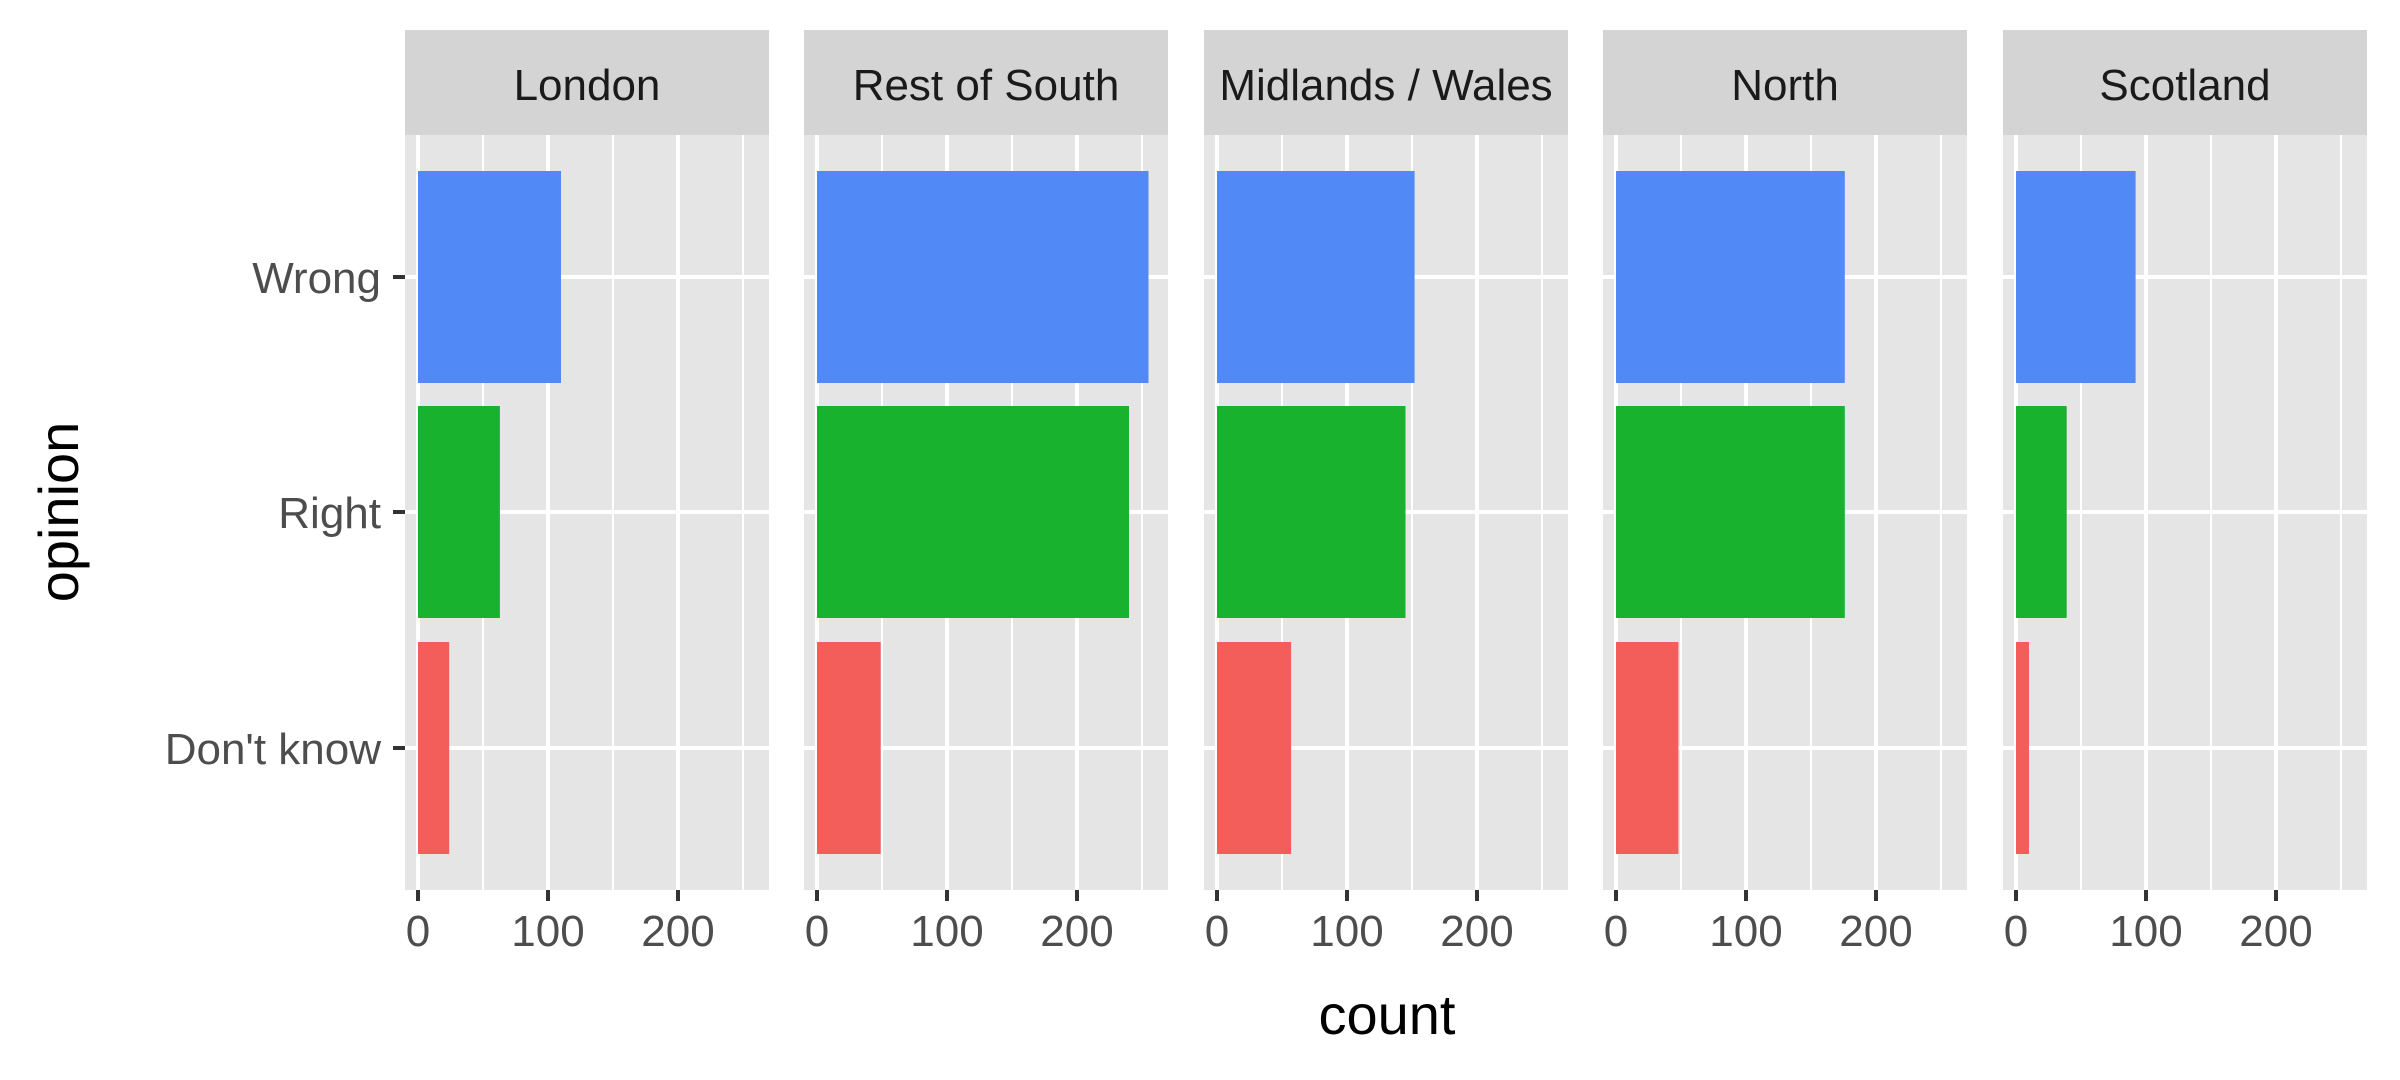  Describe the element at coordinates (58, 512) in the screenshot. I see `y-axis-title: opinion` at that location.